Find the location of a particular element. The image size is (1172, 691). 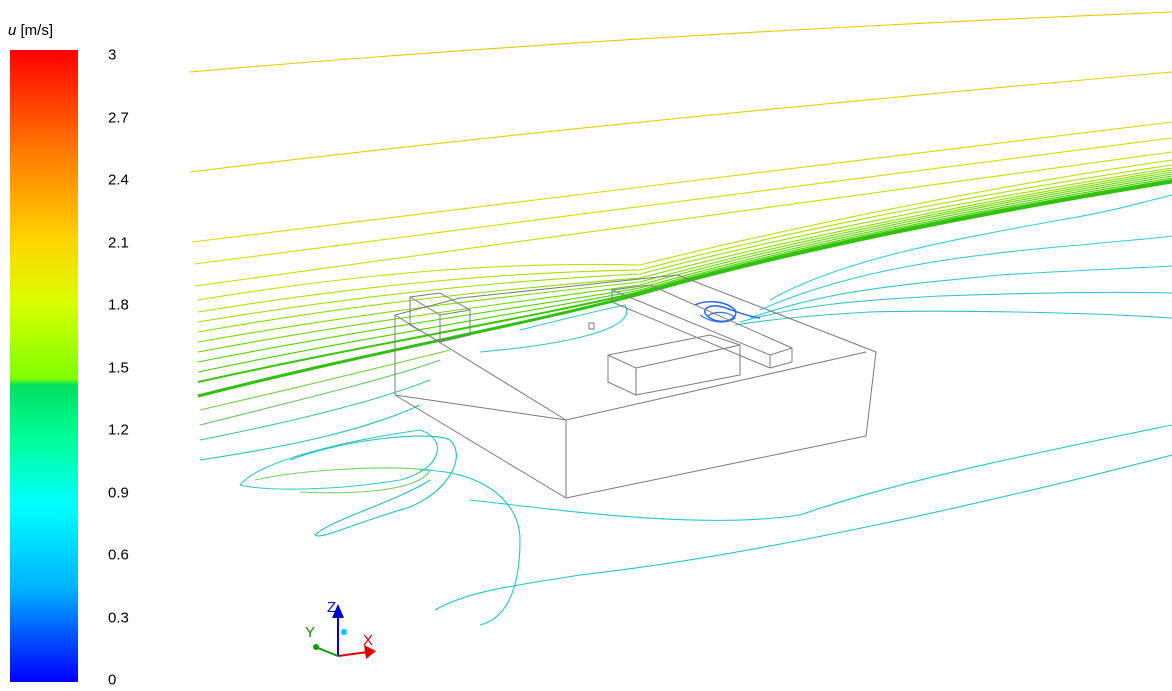

colorbar-tick-label: 1.5 is located at coordinates (118, 367).